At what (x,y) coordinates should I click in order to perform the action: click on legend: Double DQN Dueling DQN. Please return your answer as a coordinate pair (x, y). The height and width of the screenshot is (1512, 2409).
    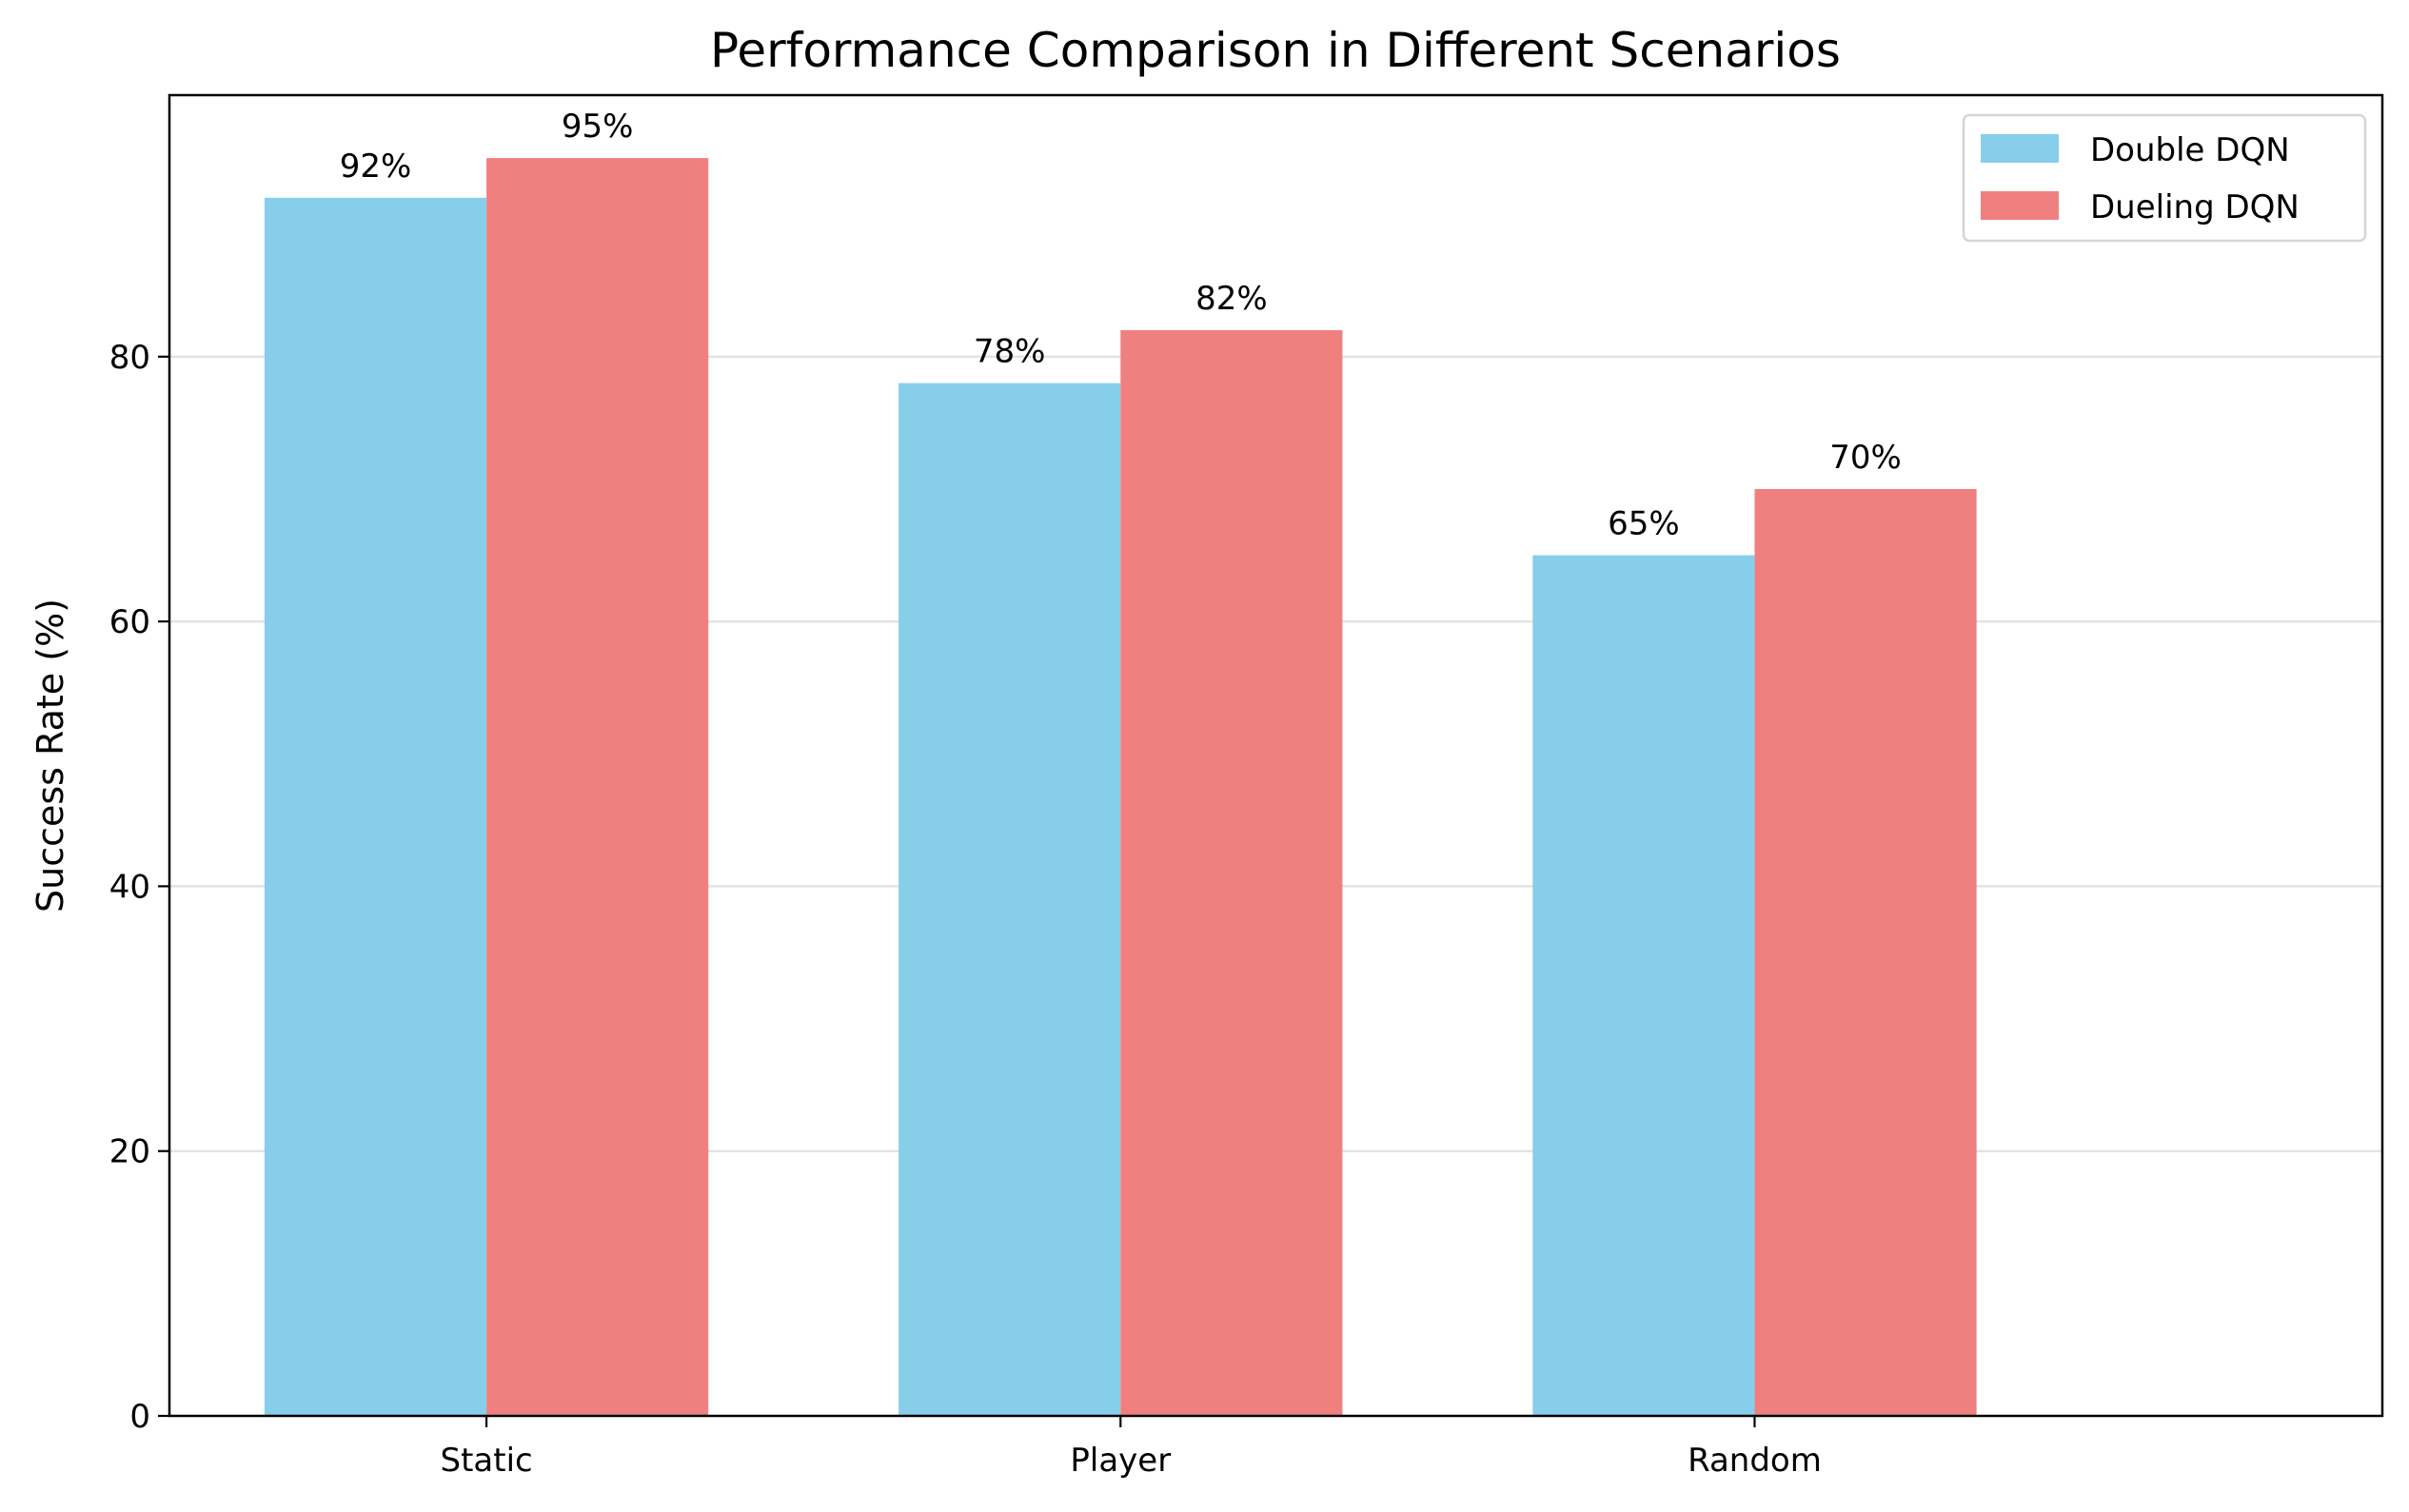
    Looking at the image, I should click on (2164, 178).